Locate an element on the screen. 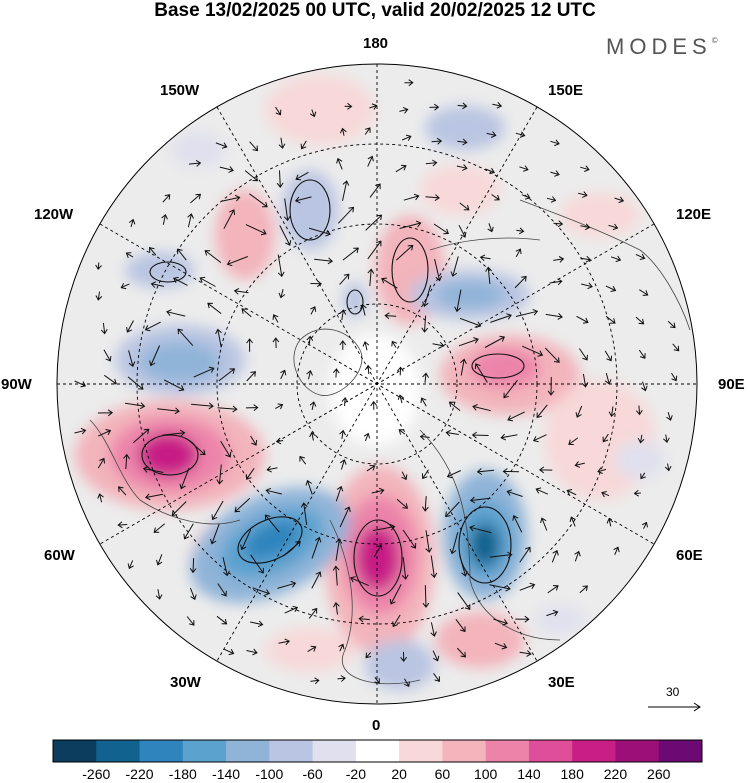 This screenshot has width=750, height=783. label-lon-180: 180 is located at coordinates (376, 43).